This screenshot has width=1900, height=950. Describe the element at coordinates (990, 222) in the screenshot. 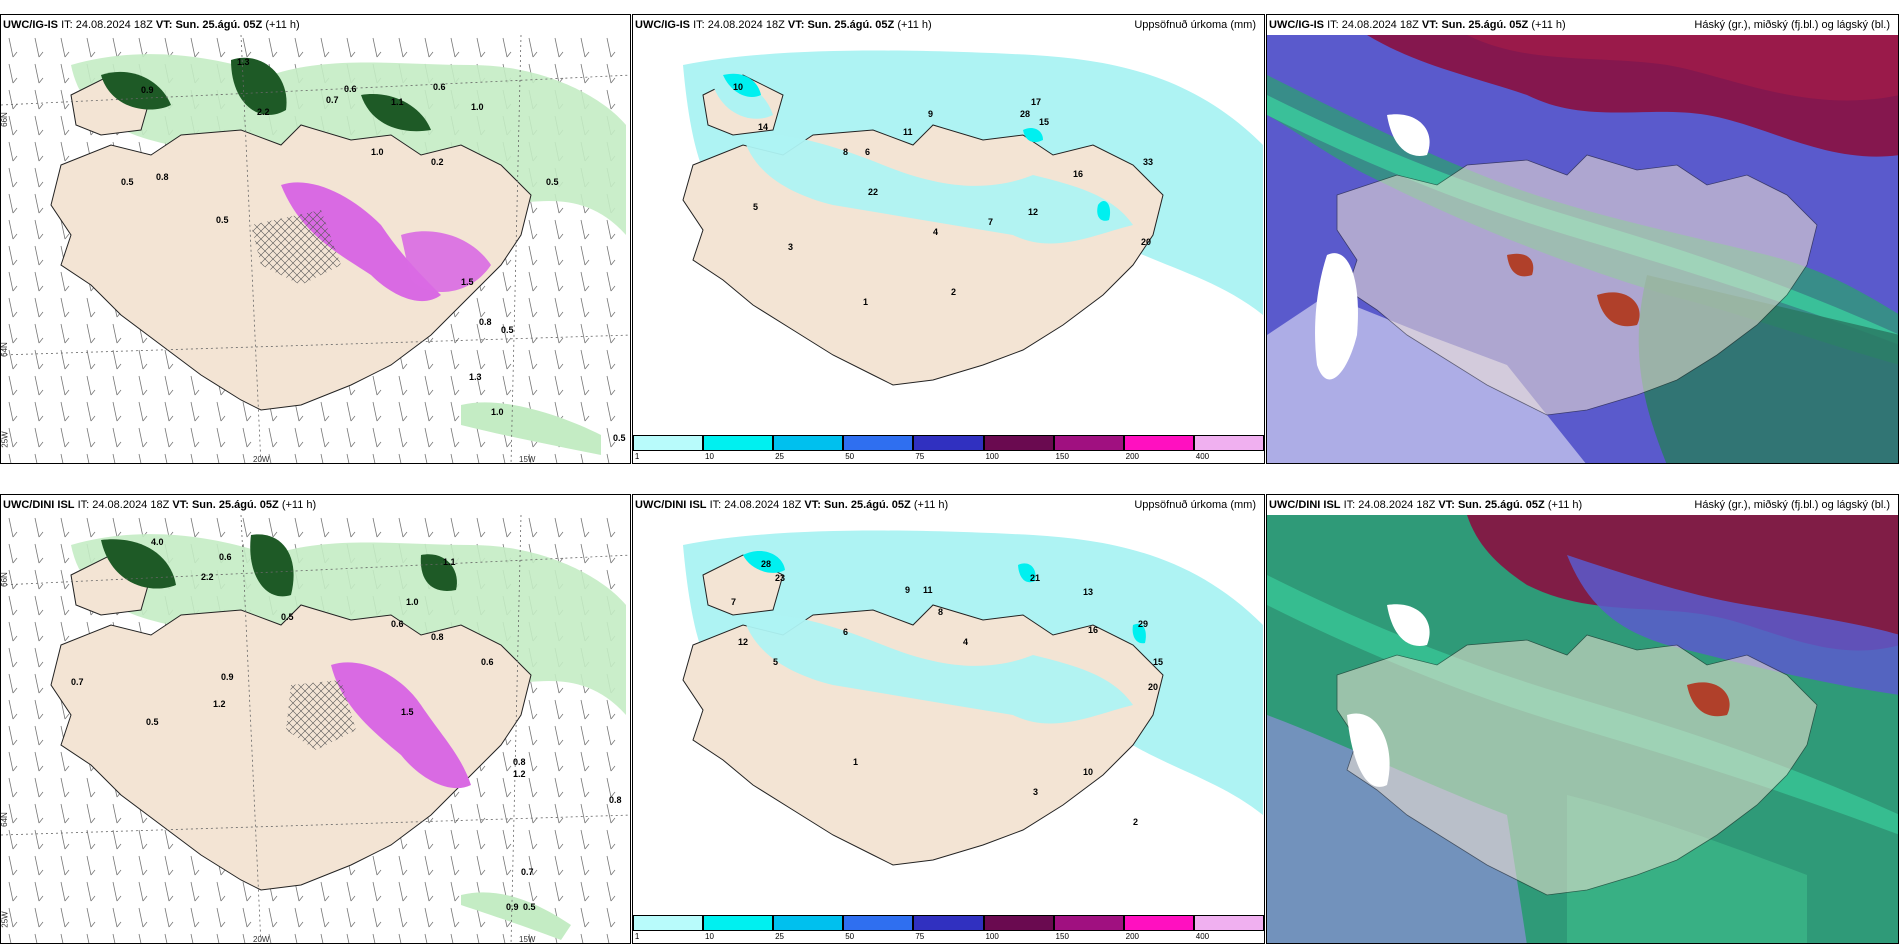

I see `value-label: 7` at that location.